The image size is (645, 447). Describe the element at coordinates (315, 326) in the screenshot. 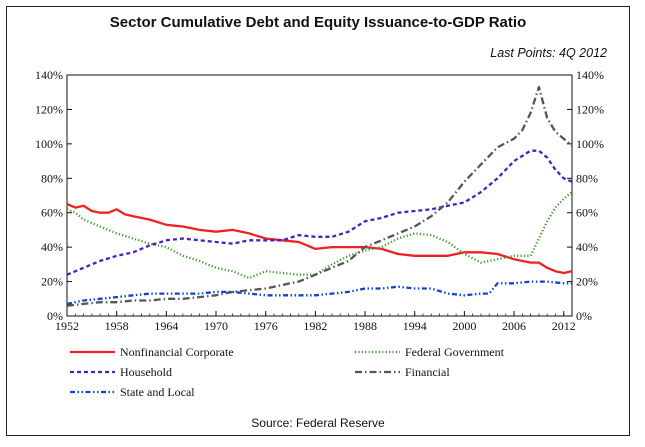

I see `x-tick-label: 1982` at that location.